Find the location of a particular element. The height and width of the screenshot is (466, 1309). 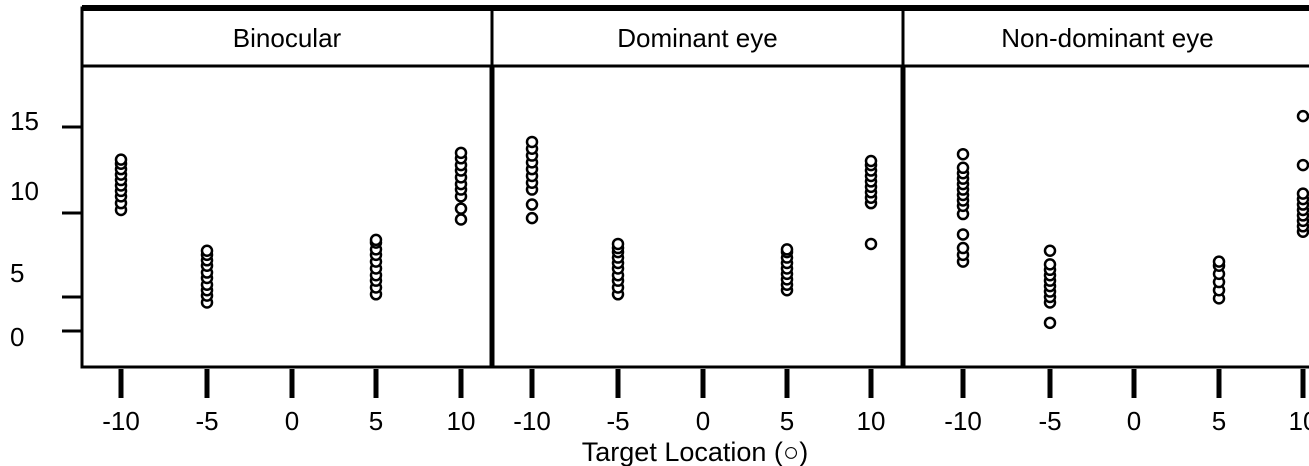

x-axis-label: Target Location (○) is located at coordinates (695, 451).